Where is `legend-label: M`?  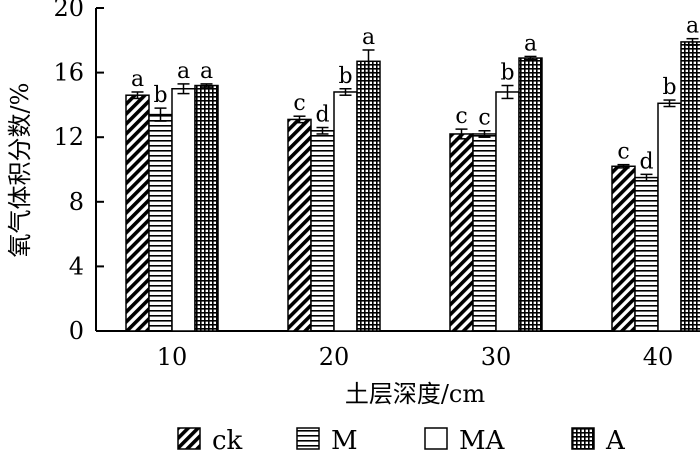 legend-label: M is located at coordinates (344, 441).